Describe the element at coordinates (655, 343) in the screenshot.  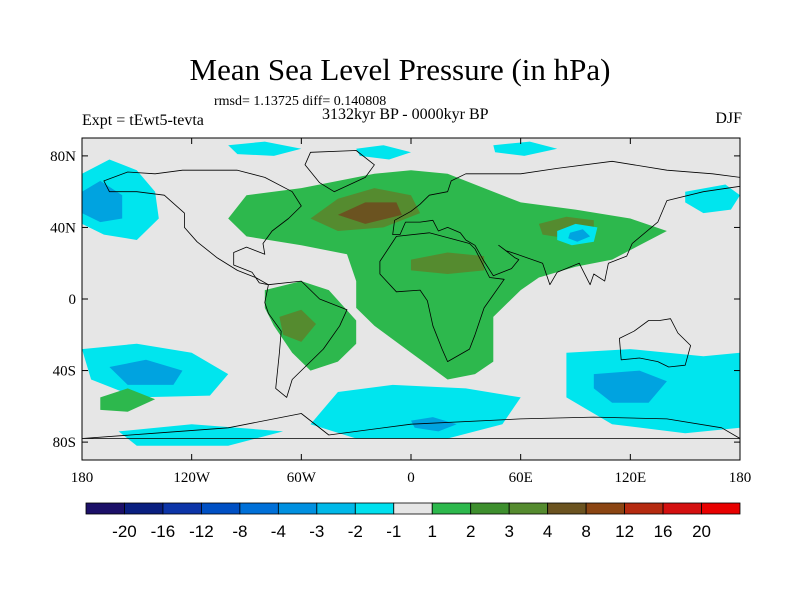
I see `coastline-australia` at that location.